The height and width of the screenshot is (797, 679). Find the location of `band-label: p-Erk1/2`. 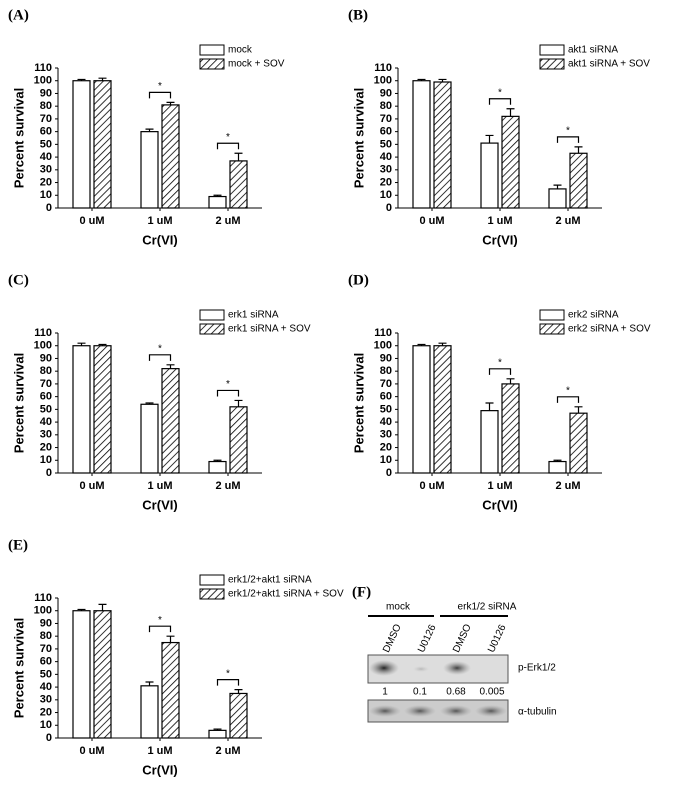

band-label: p-Erk1/2 is located at coordinates (537, 668).